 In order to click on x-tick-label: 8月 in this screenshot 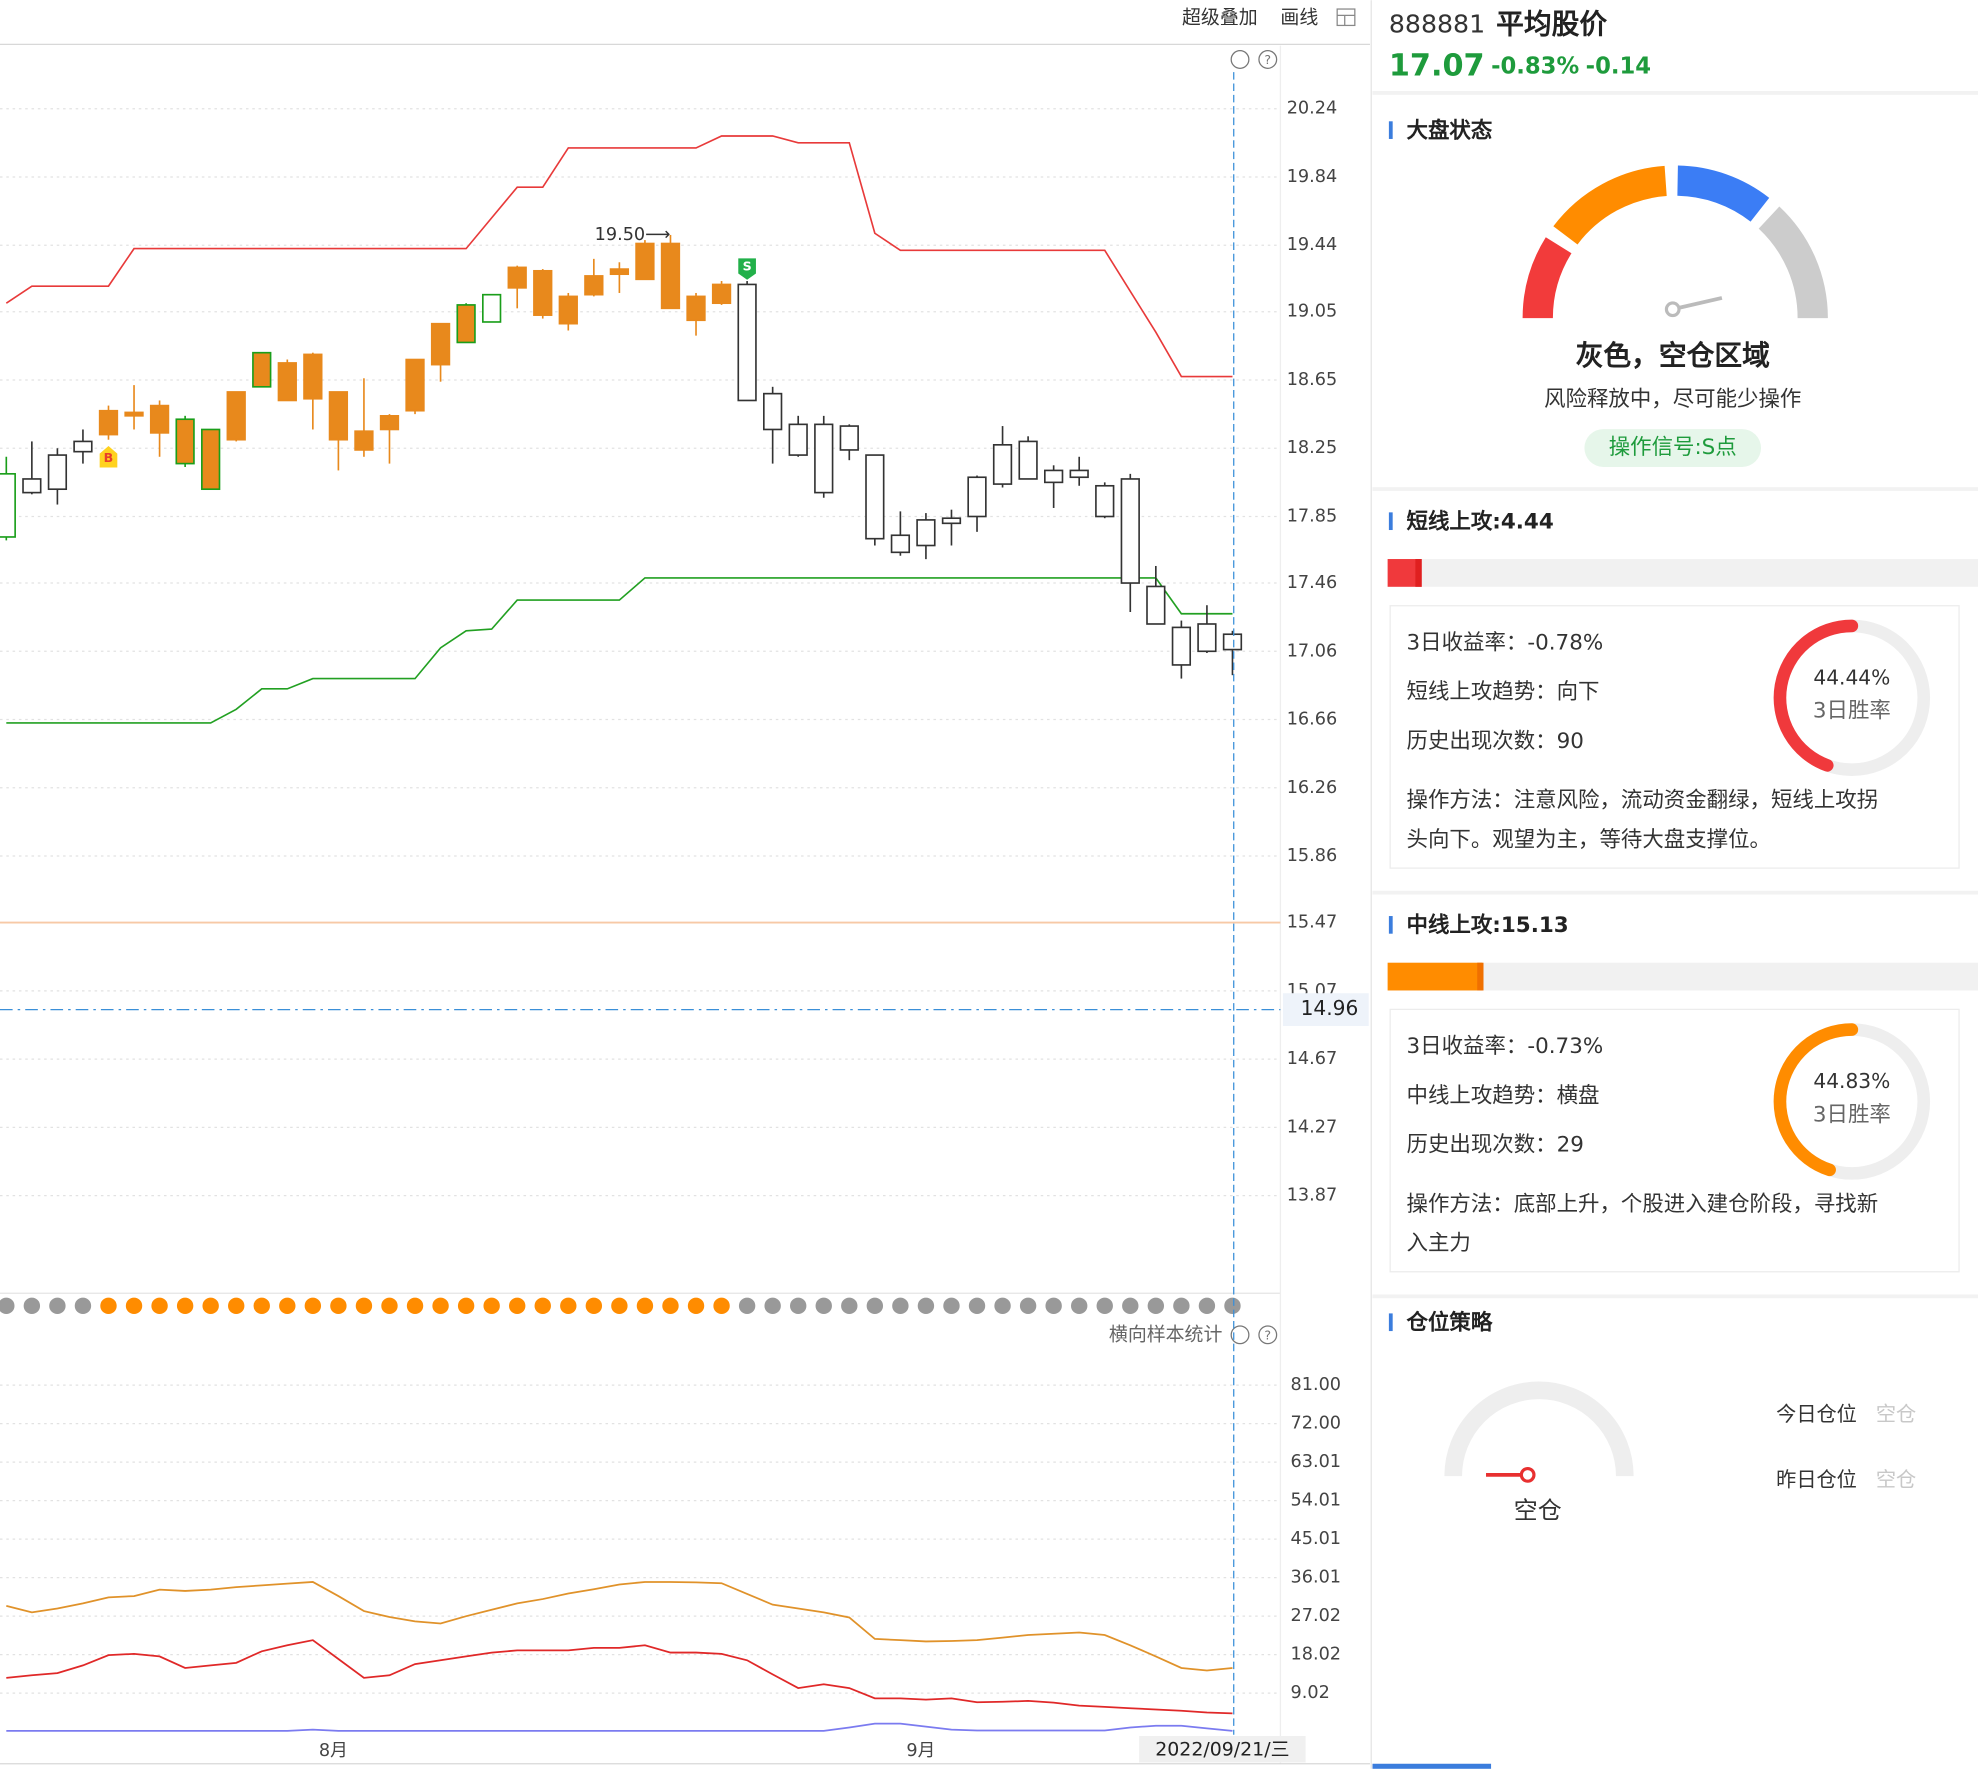, I will do `click(333, 1751)`.